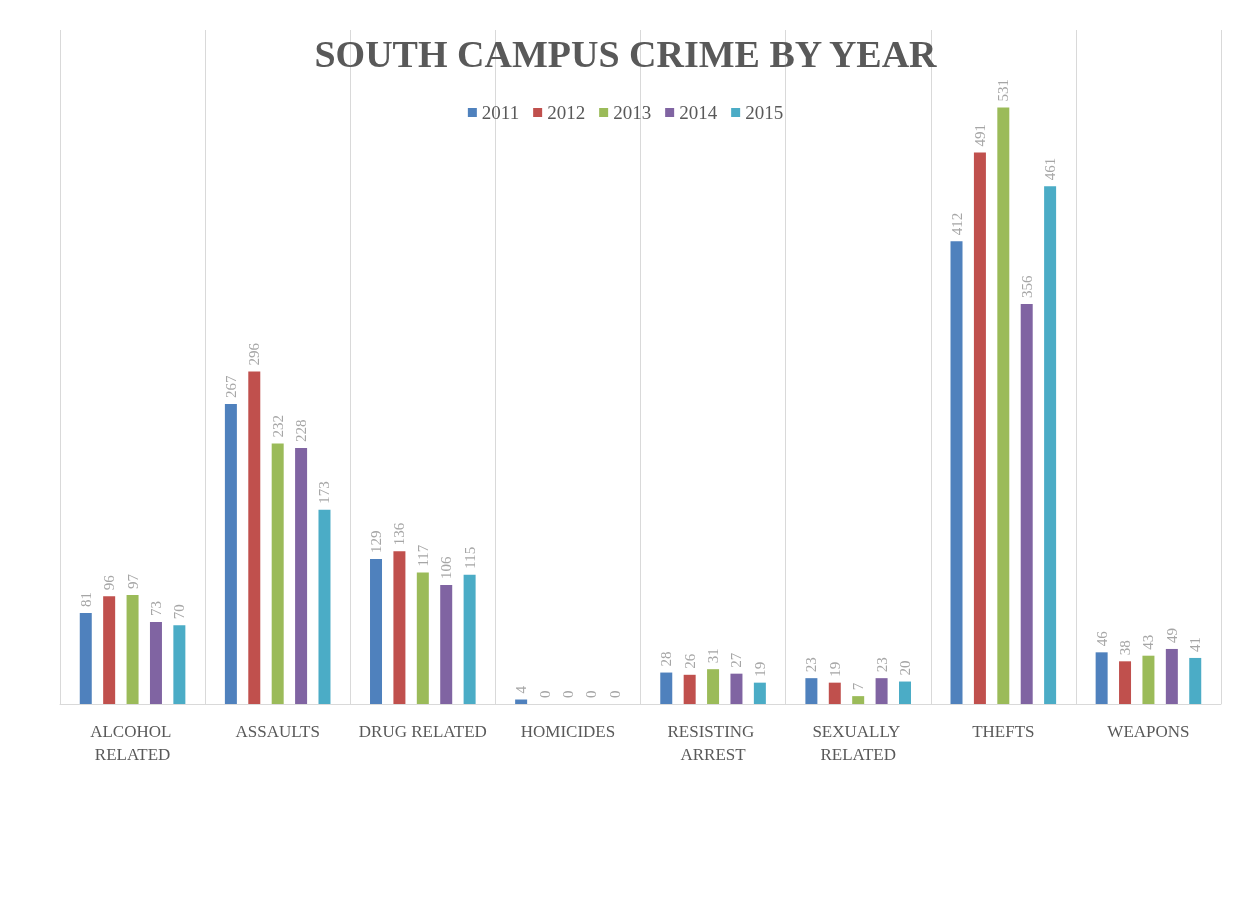 This screenshot has width=1251, height=902. Describe the element at coordinates (230, 387) in the screenshot. I see `data-label: 267` at that location.